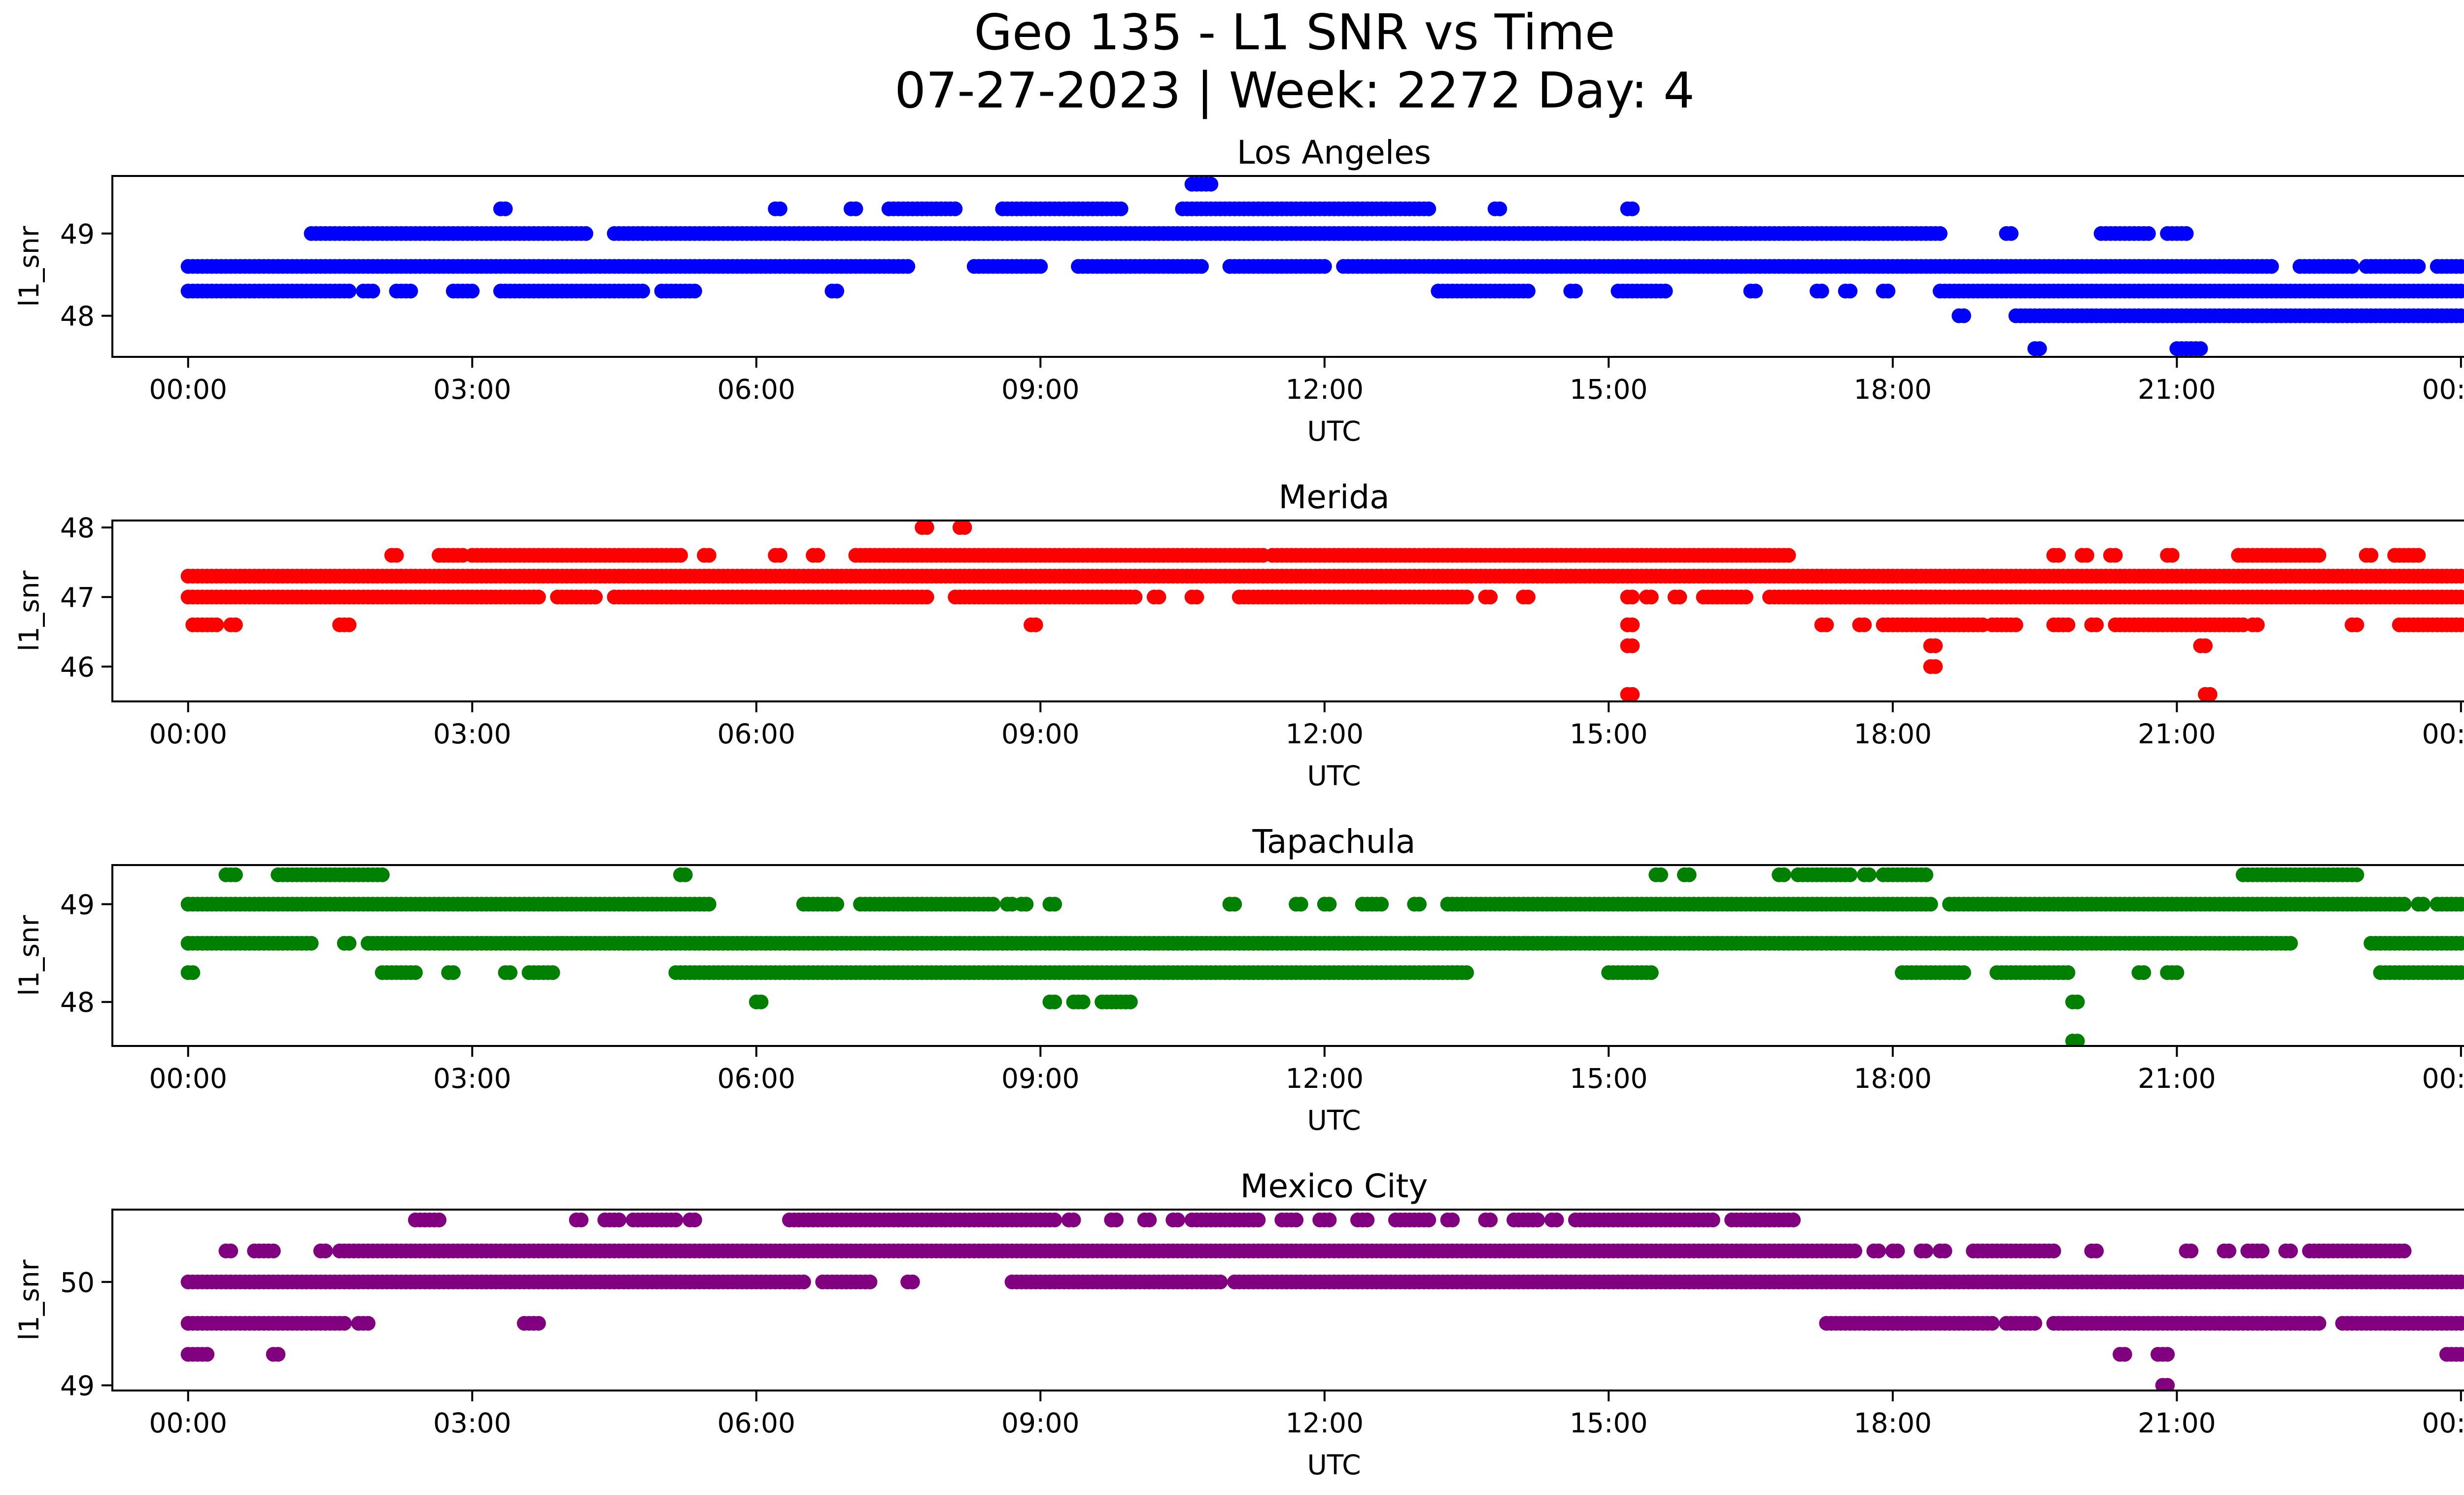 Image resolution: width=2464 pixels, height=1495 pixels. What do you see at coordinates (757, 1078) in the screenshot?
I see `x-tick-label: 06:00` at bounding box center [757, 1078].